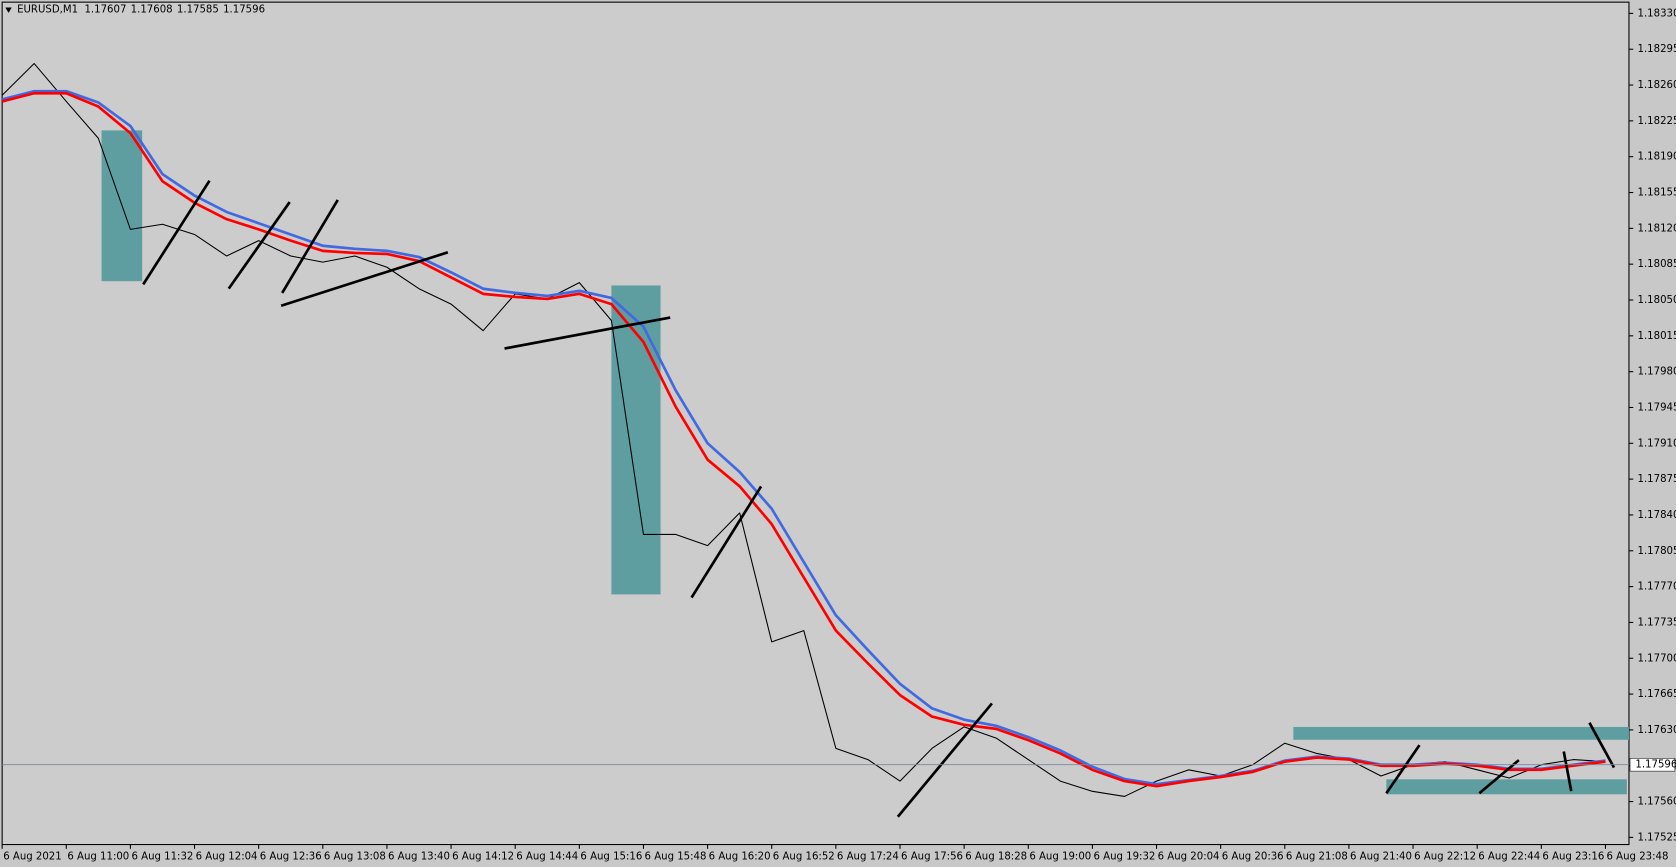 This screenshot has width=1676, height=867. Describe the element at coordinates (419, 856) in the screenshot. I see `x-tick-label: 6 Aug 13:40` at that location.